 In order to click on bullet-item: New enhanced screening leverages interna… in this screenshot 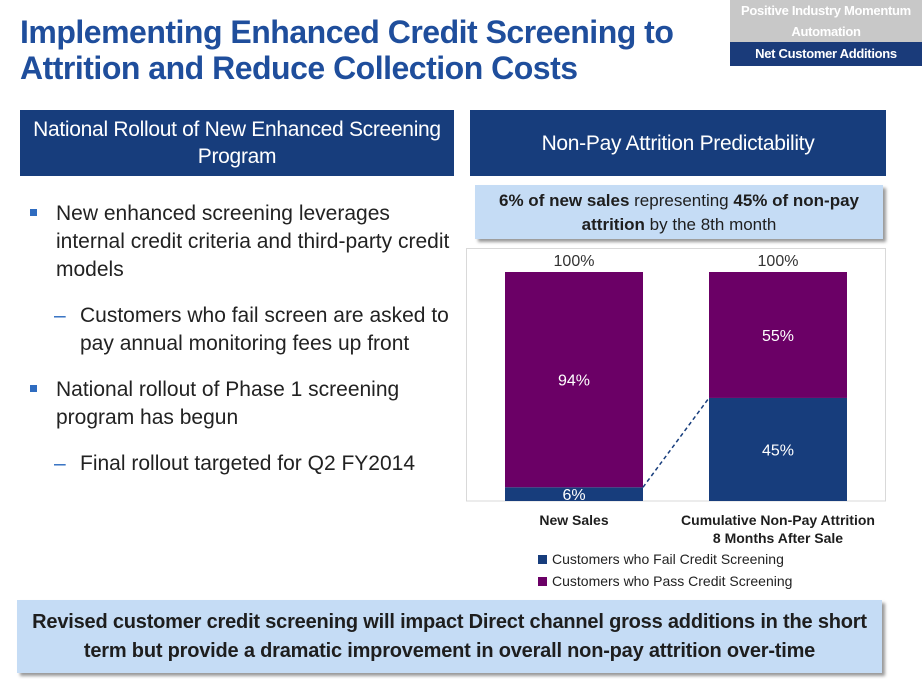, I will do `click(240, 242)`.